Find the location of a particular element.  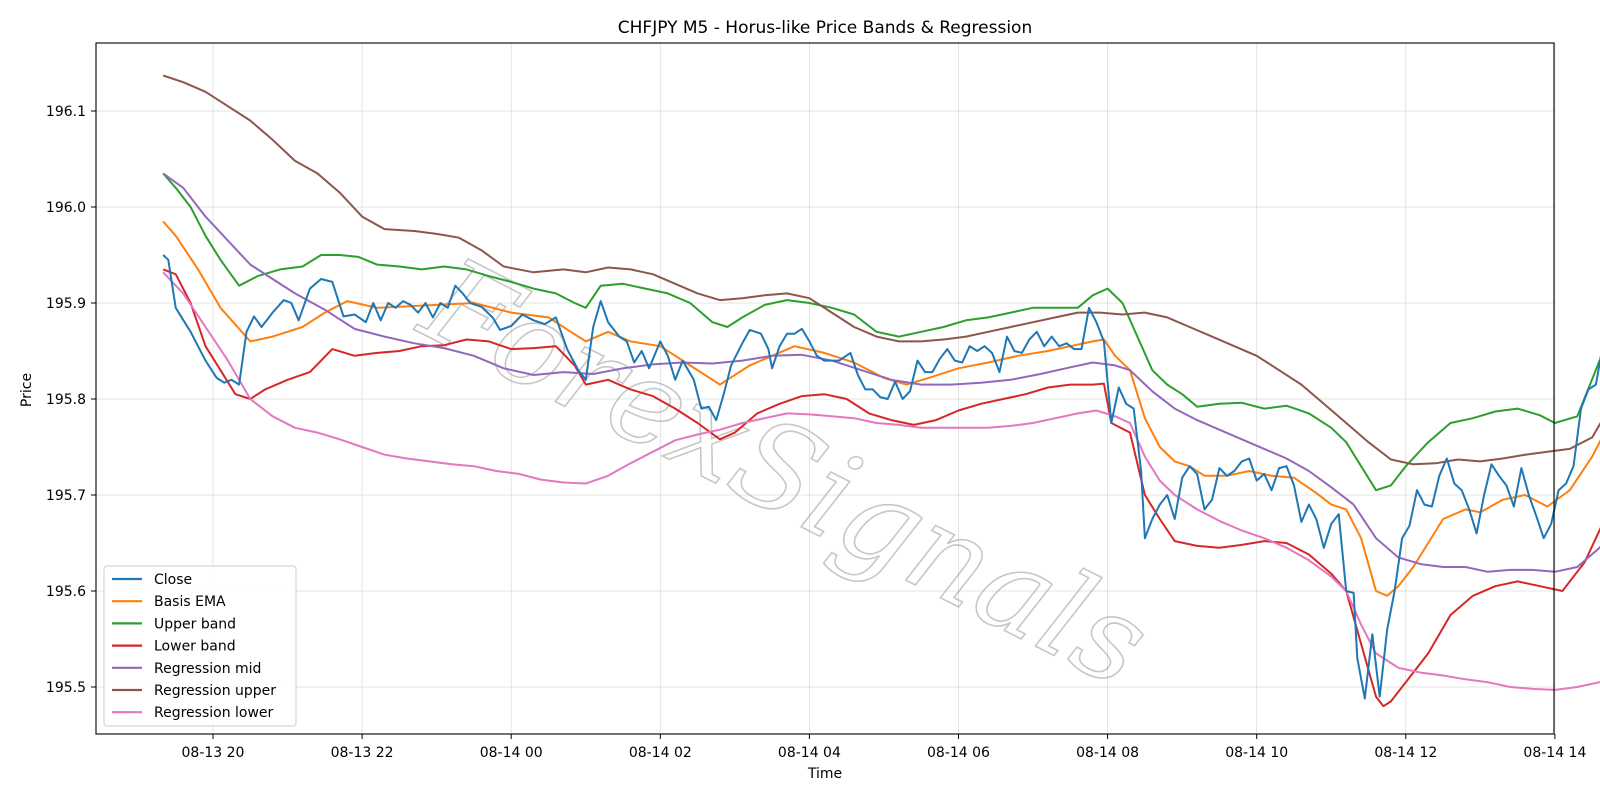

x-tick-label: 08-14 08 is located at coordinates (1107, 753).